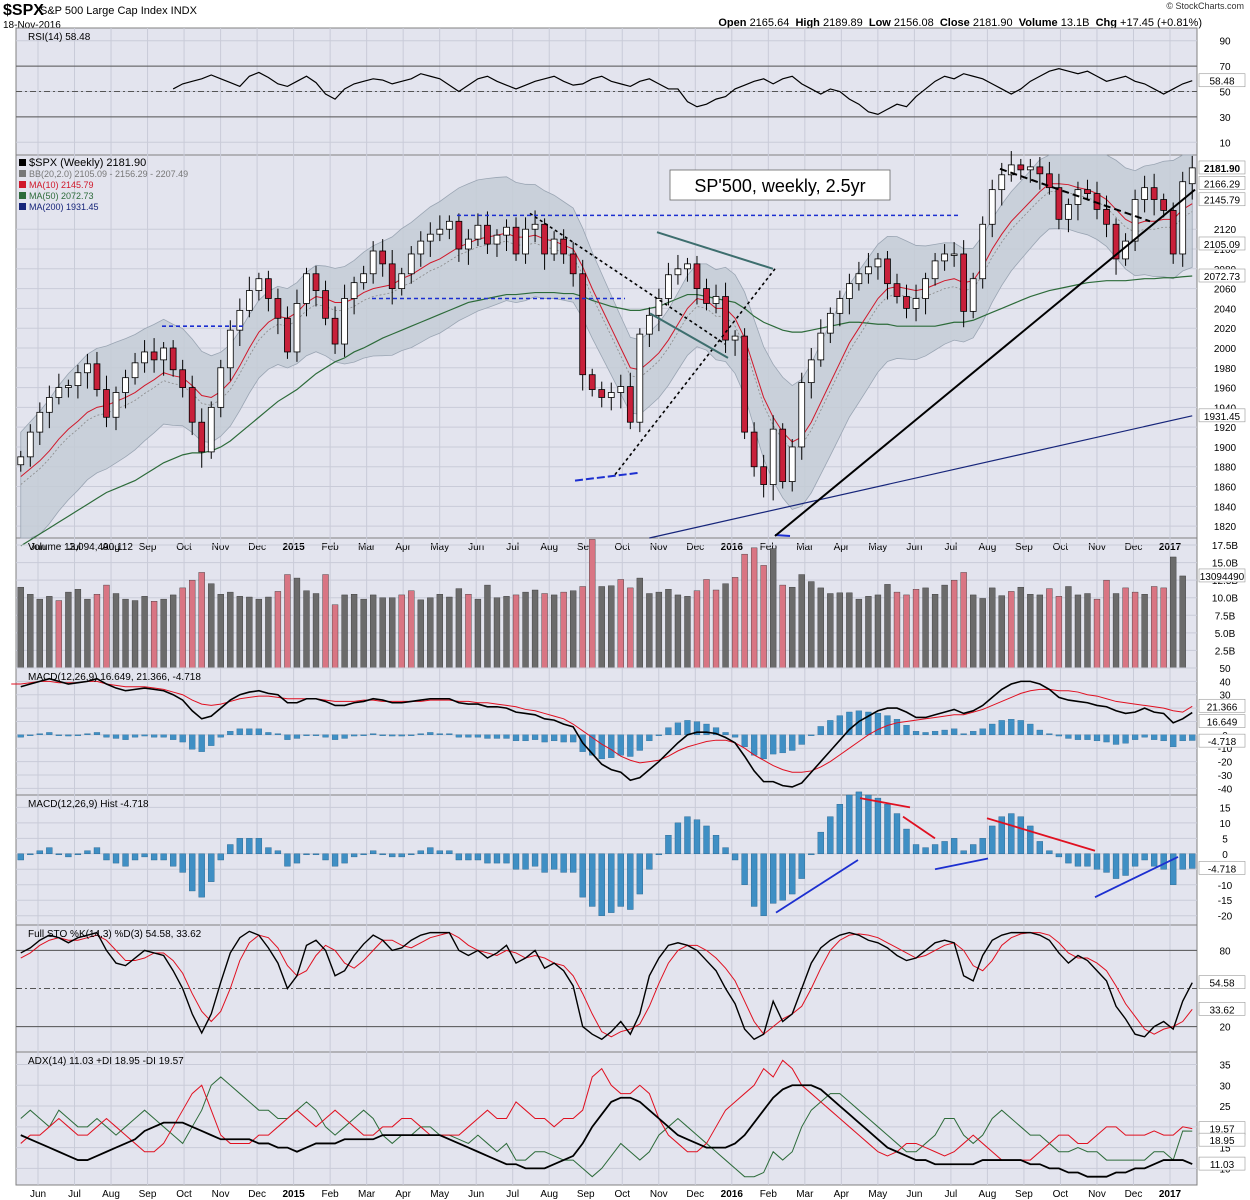 This screenshot has width=1250, height=1200. I want to click on price-last-close-box, so click(1222, 167).